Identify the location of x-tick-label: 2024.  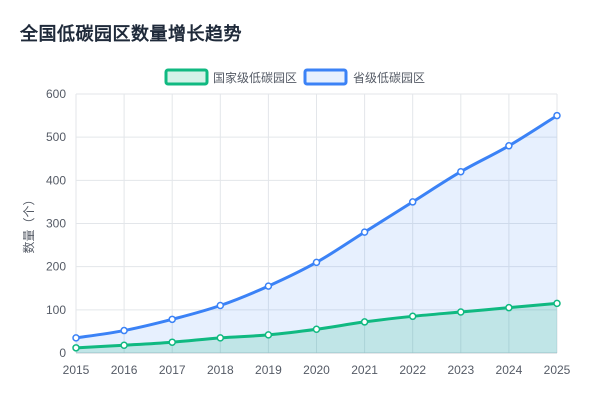
(509, 370).